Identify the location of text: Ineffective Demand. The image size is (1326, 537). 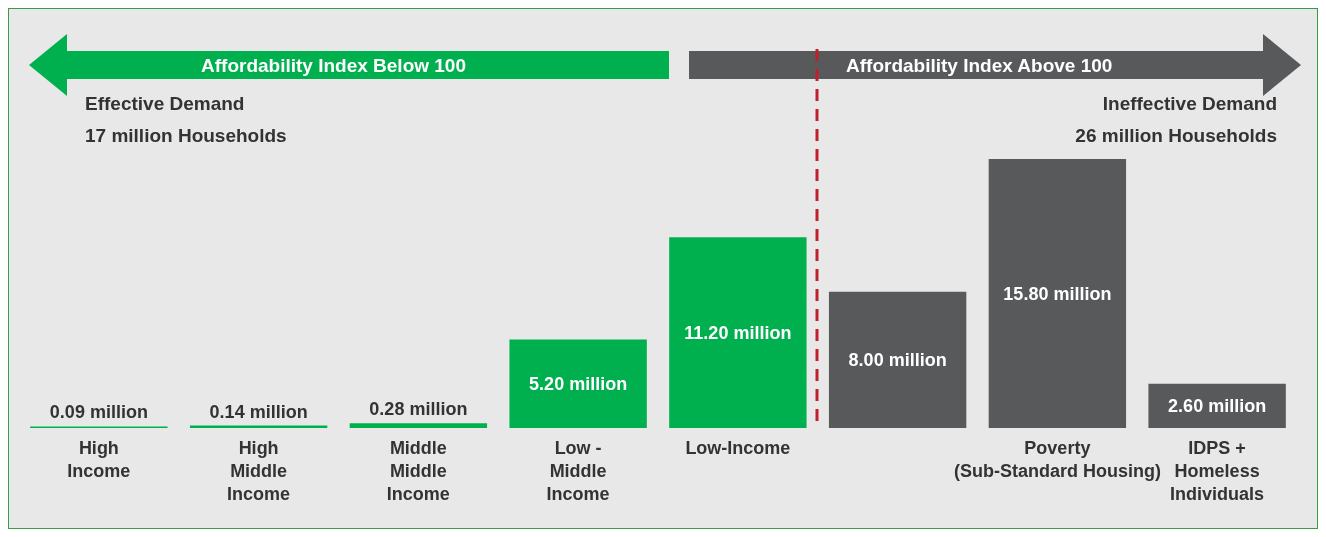
(1189, 104).